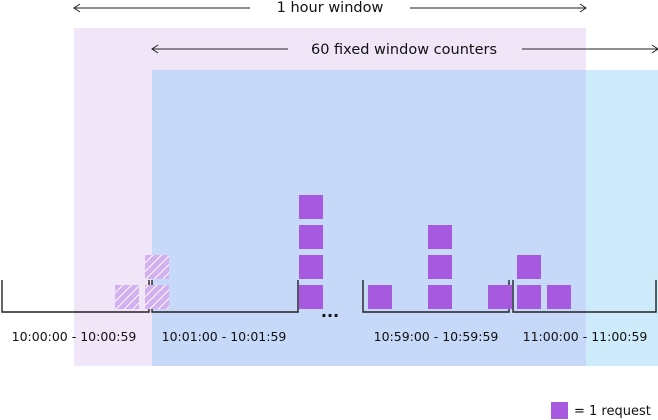 Image resolution: width=658 pixels, height=420 pixels. Describe the element at coordinates (585, 336) in the screenshot. I see `bucket-label-4: 11:00:00 - 11:00:59` at that location.